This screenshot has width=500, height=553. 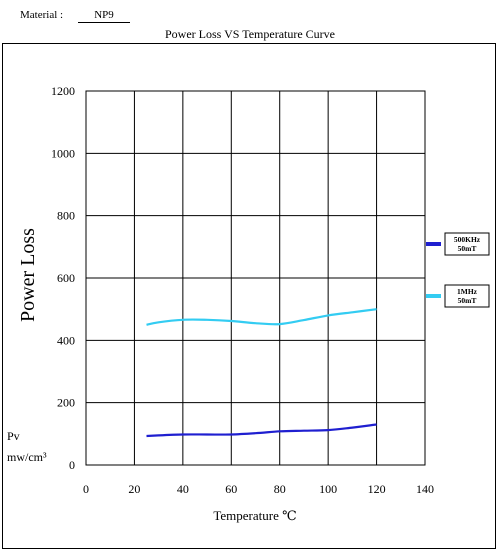 What do you see at coordinates (467, 291) in the screenshot?
I see `legend-label: 1MHz` at bounding box center [467, 291].